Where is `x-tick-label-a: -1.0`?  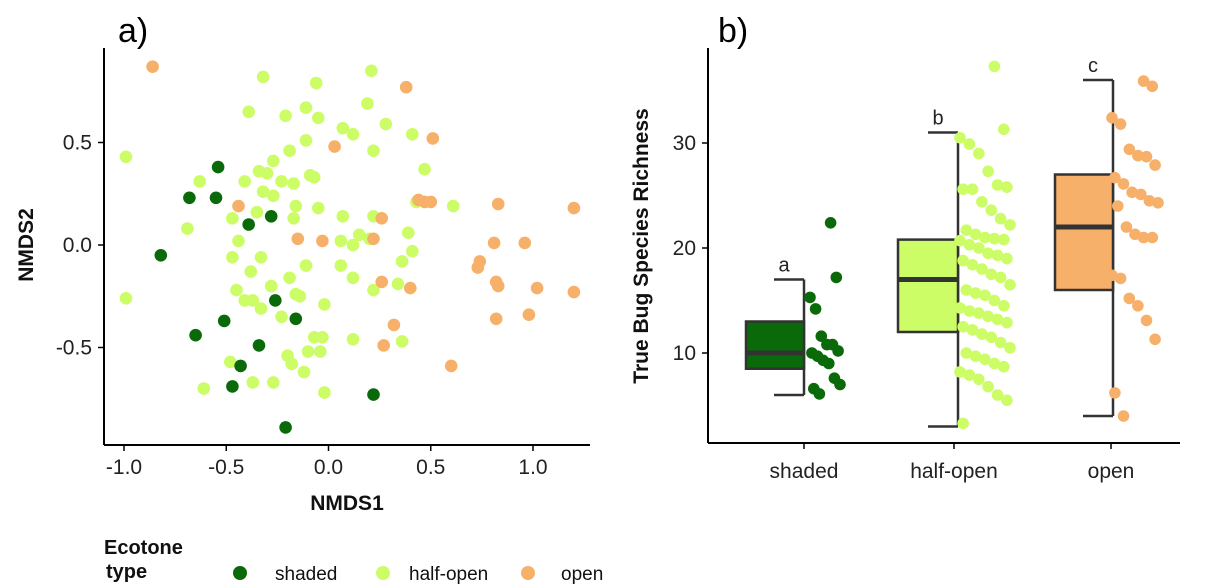 x-tick-label-a: -1.0 is located at coordinates (124, 467).